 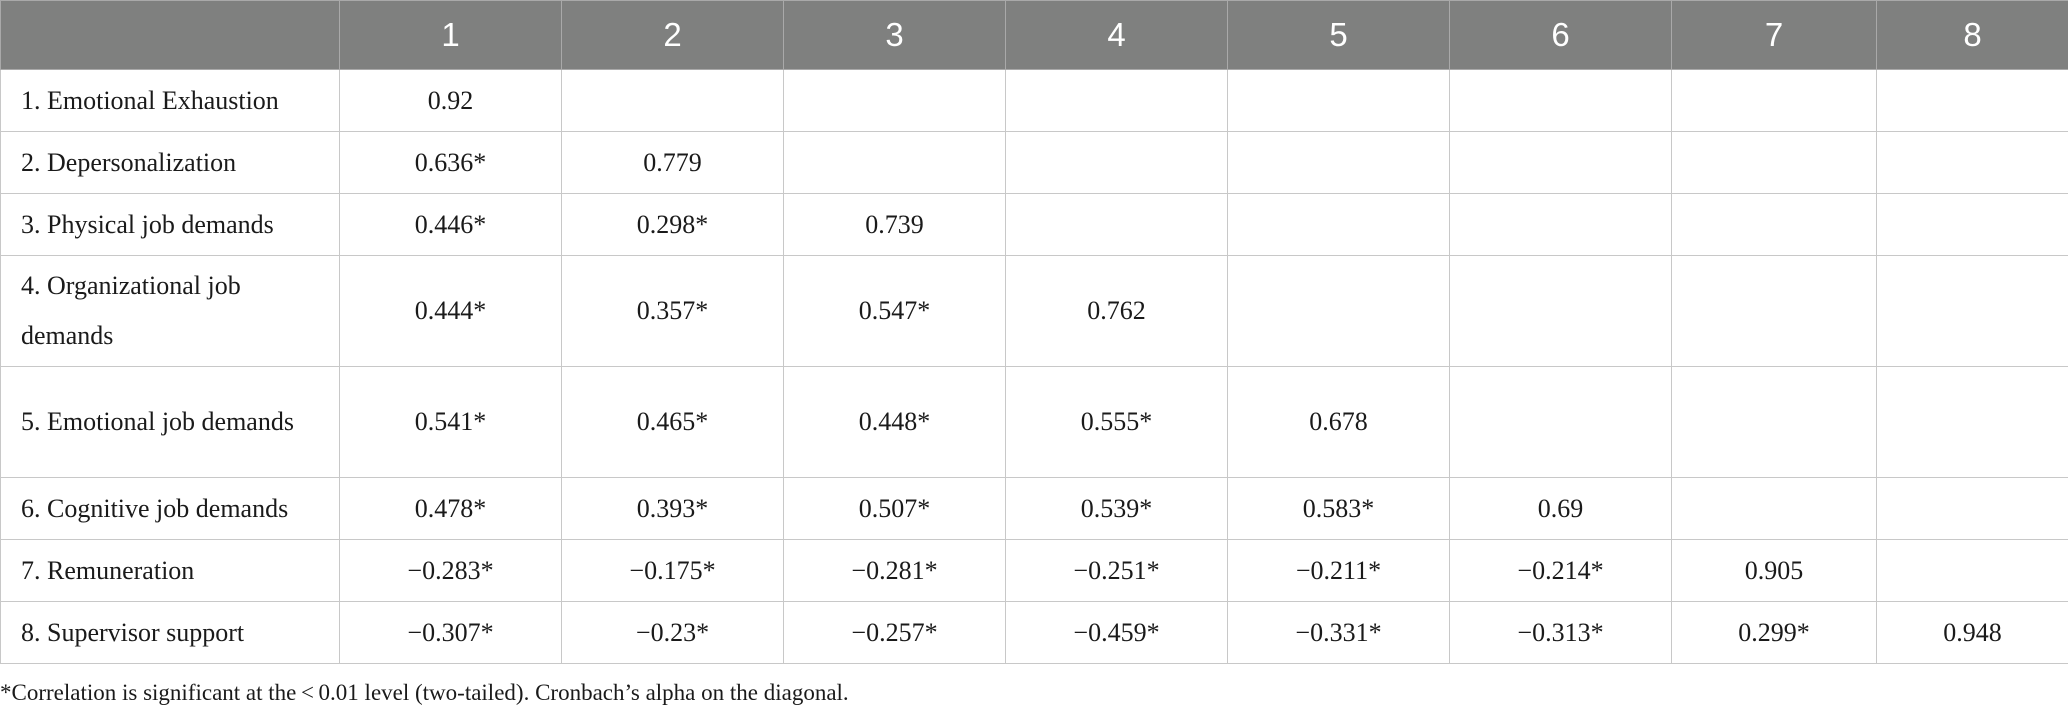 I want to click on row-label: 3. Physical job demands, so click(x=170, y=224).